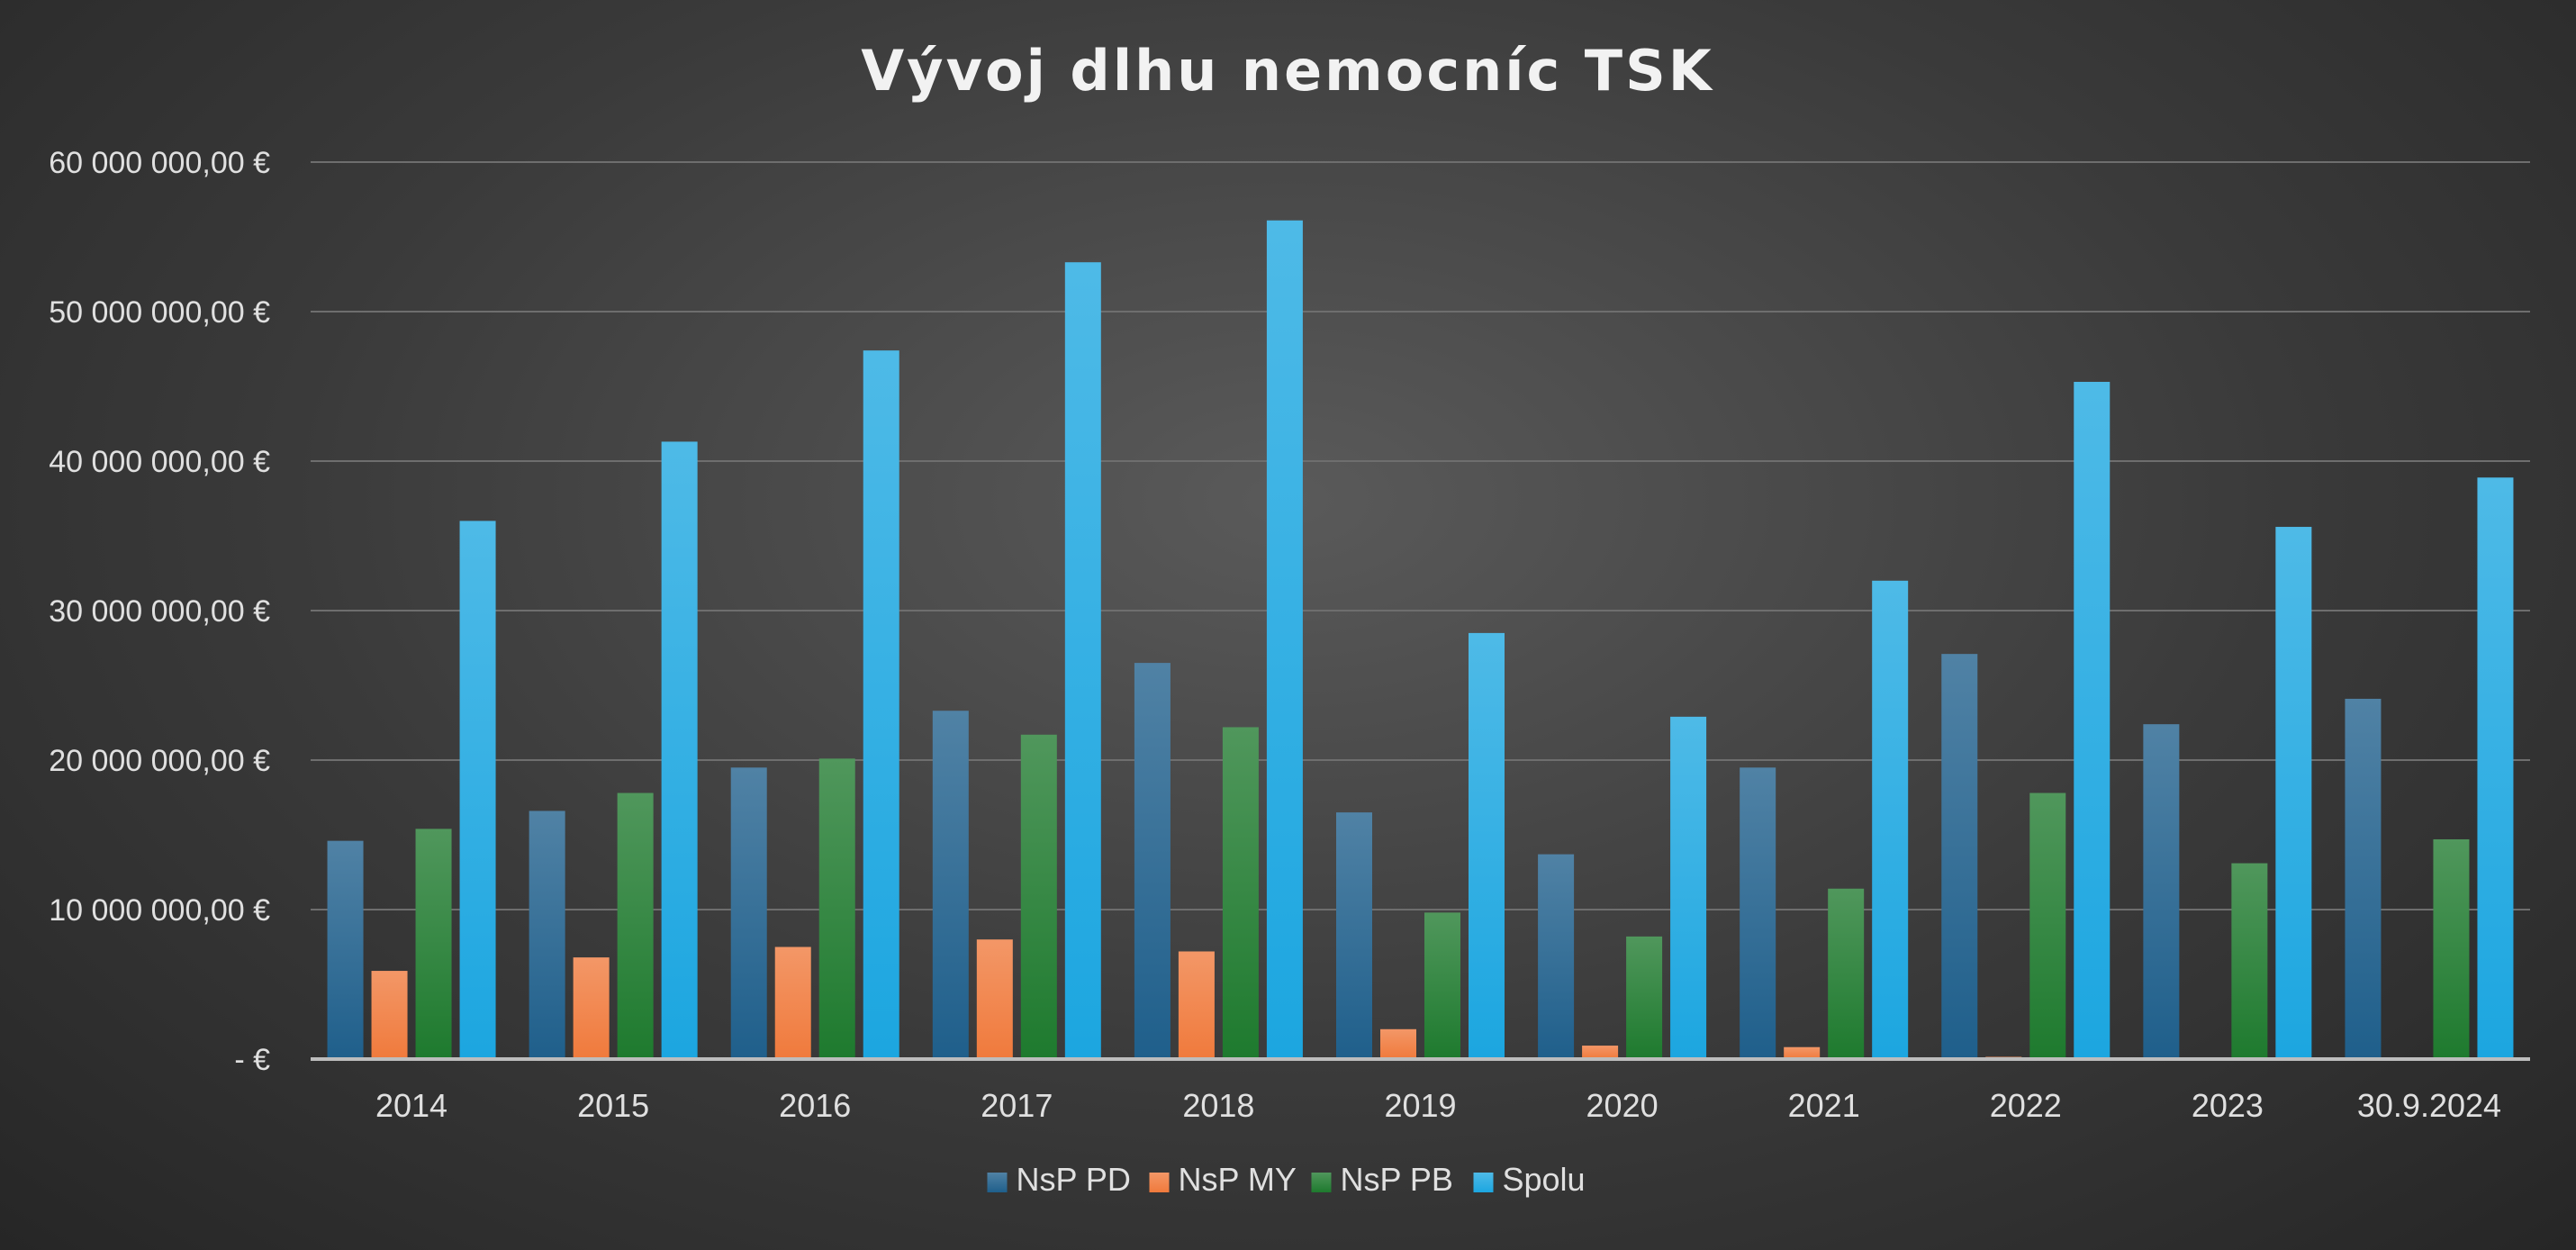 Image resolution: width=2576 pixels, height=1250 pixels. Describe the element at coordinates (2293, 793) in the screenshot. I see `bar-spolu-2023` at that location.